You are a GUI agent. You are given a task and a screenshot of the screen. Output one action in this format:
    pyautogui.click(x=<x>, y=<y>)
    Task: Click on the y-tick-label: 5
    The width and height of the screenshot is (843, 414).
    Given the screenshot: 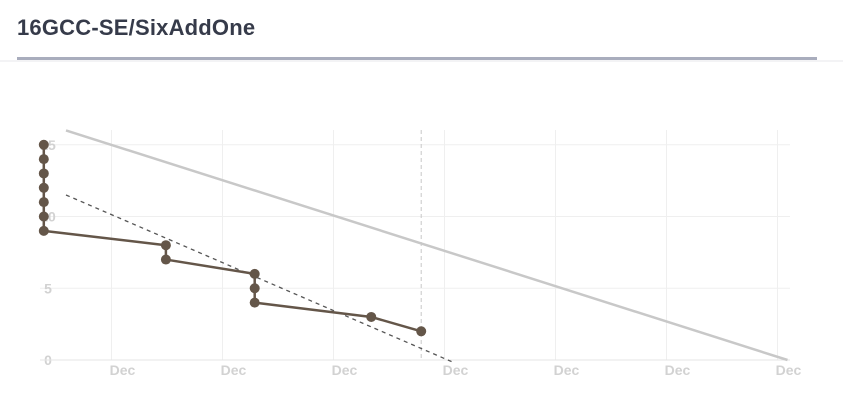 What is the action you would take?
    pyautogui.click(x=48, y=288)
    